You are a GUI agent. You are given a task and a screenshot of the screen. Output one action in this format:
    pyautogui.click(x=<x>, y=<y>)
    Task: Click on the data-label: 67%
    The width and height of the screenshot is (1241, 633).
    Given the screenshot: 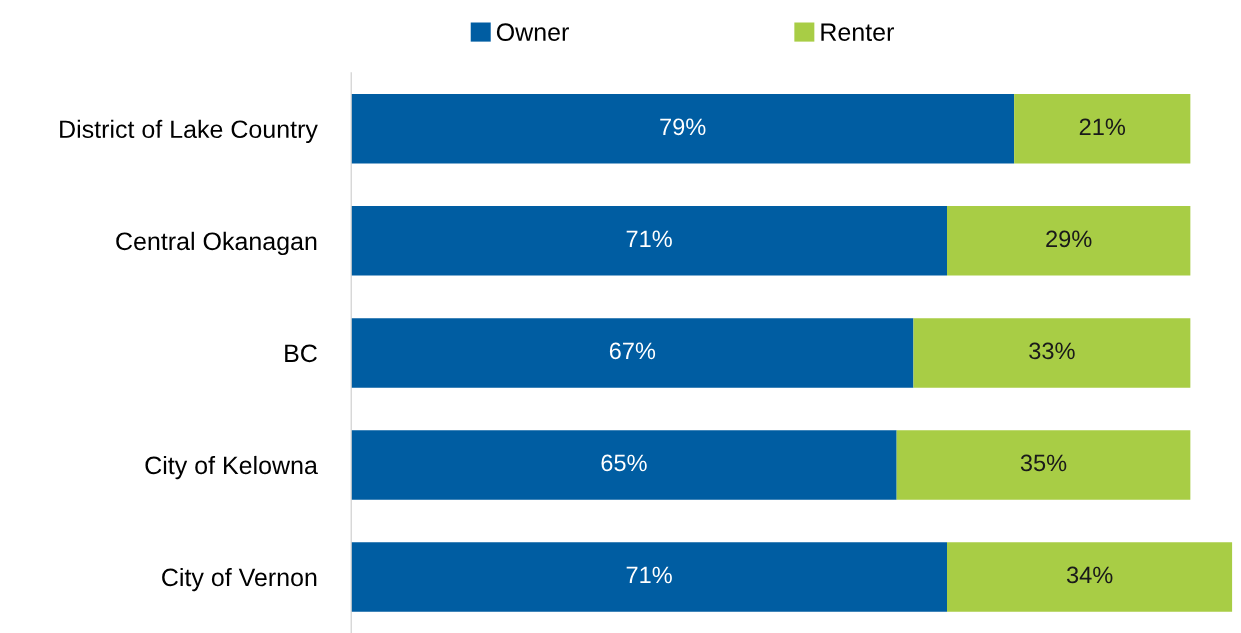 What is the action you would take?
    pyautogui.click(x=632, y=351)
    